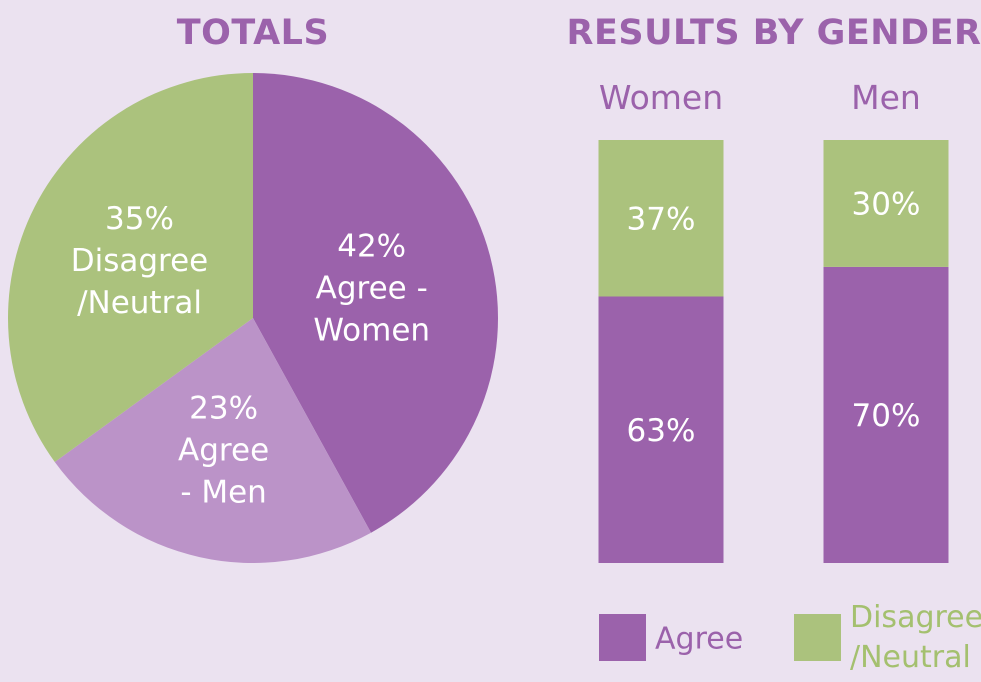 This screenshot has width=981, height=682. I want to click on legend-label-agree: Agree, so click(699, 639).